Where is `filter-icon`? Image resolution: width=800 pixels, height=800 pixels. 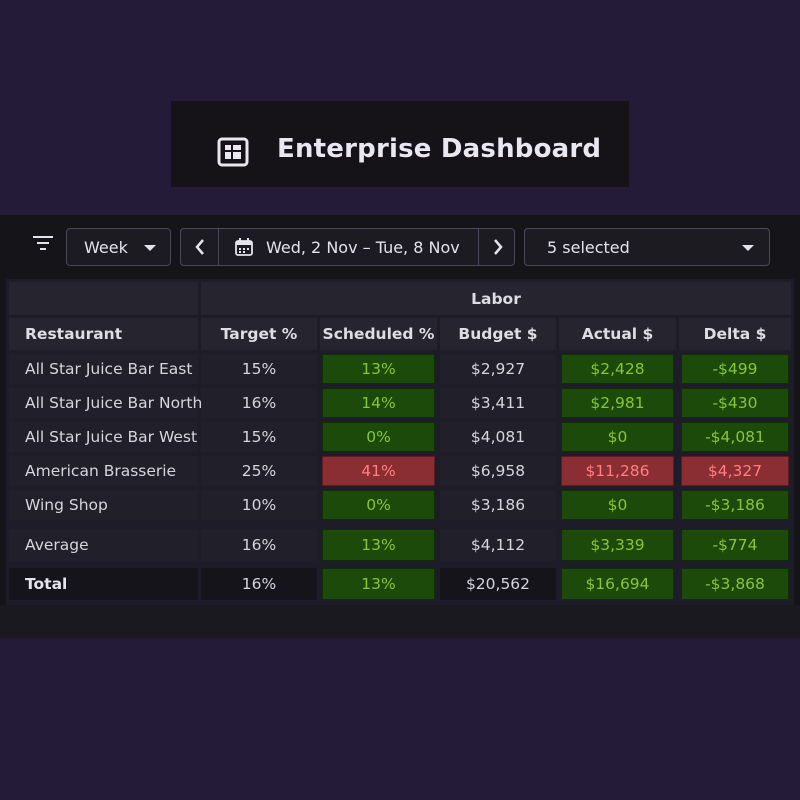 filter-icon is located at coordinates (43, 243).